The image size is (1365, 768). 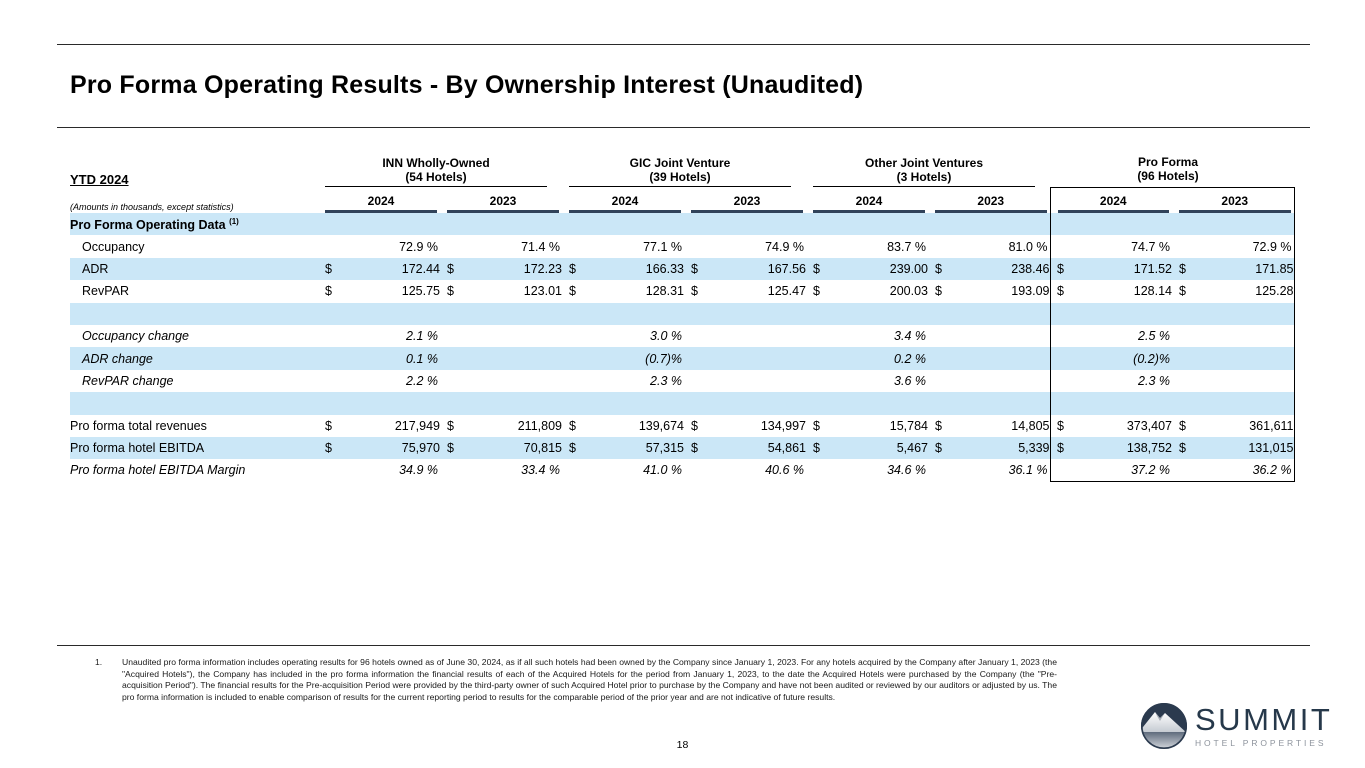 I want to click on cell-value: 139,674, so click(x=661, y=425).